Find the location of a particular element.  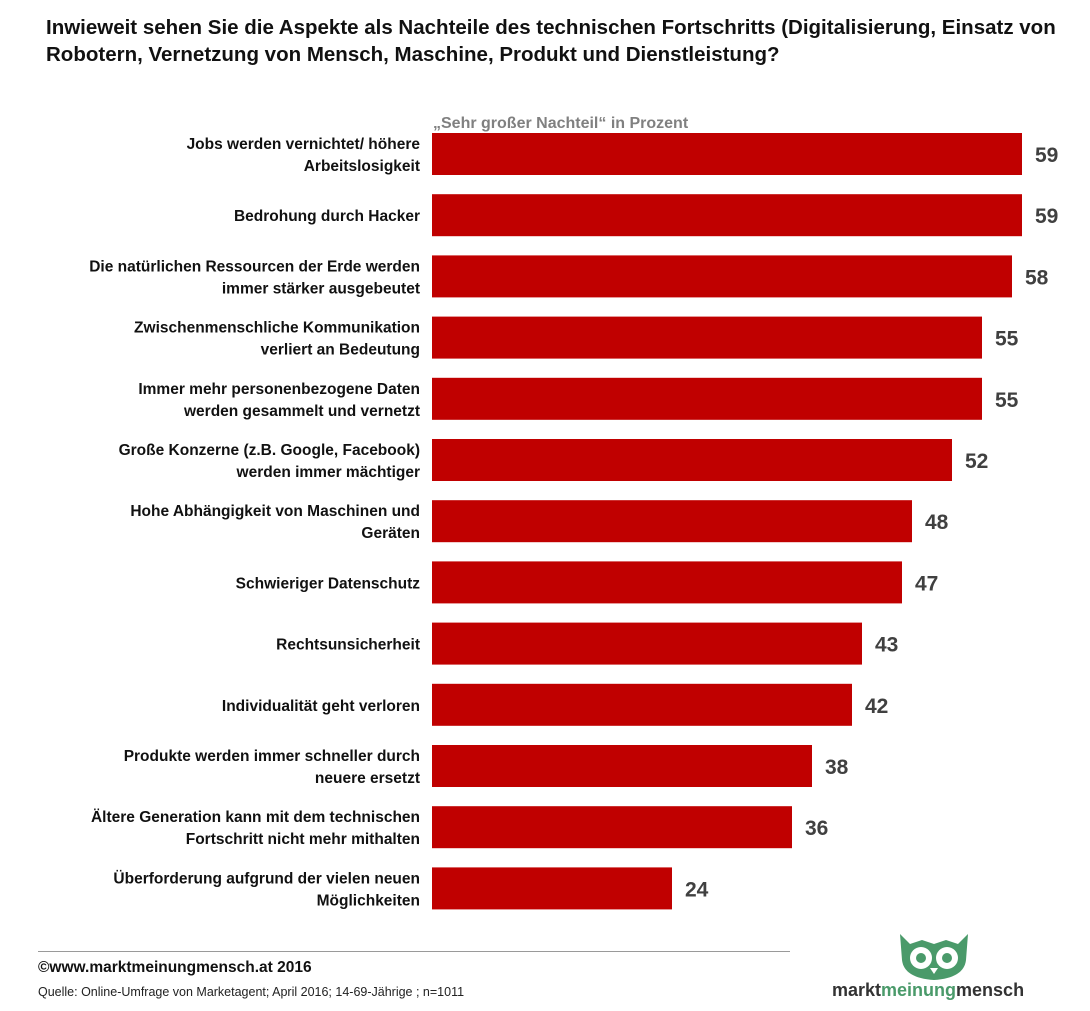

brand-logo: marktmeinungmensch is located at coordinates (942, 967).